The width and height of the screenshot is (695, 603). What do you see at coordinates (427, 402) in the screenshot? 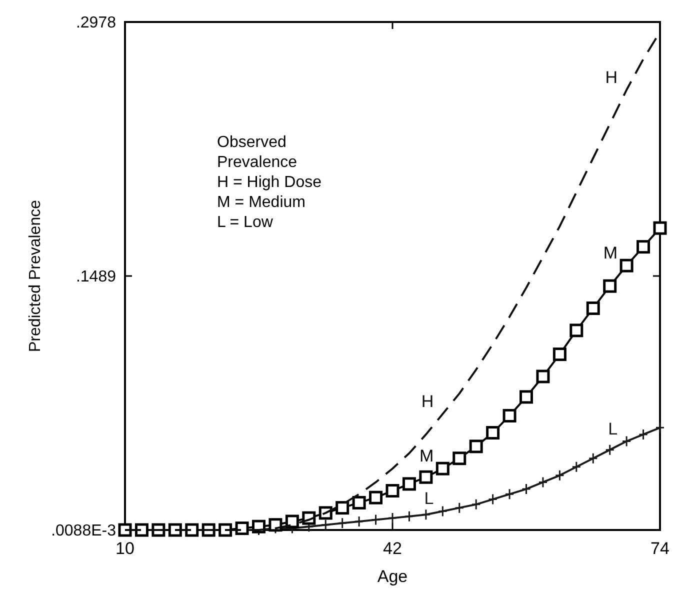
I see `series-label: H` at bounding box center [427, 402].